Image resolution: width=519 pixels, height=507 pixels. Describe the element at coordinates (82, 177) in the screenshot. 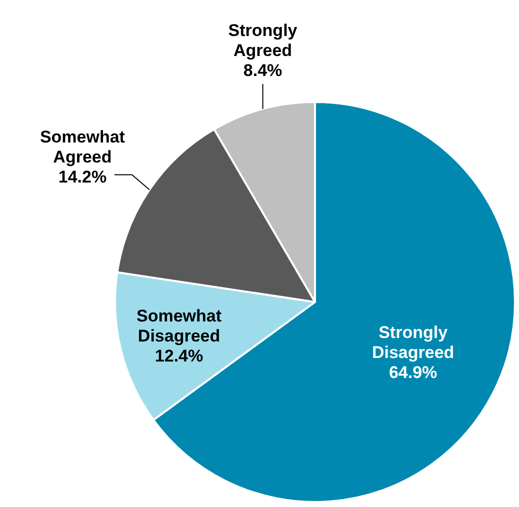

I see `data-label: 14.2%` at that location.